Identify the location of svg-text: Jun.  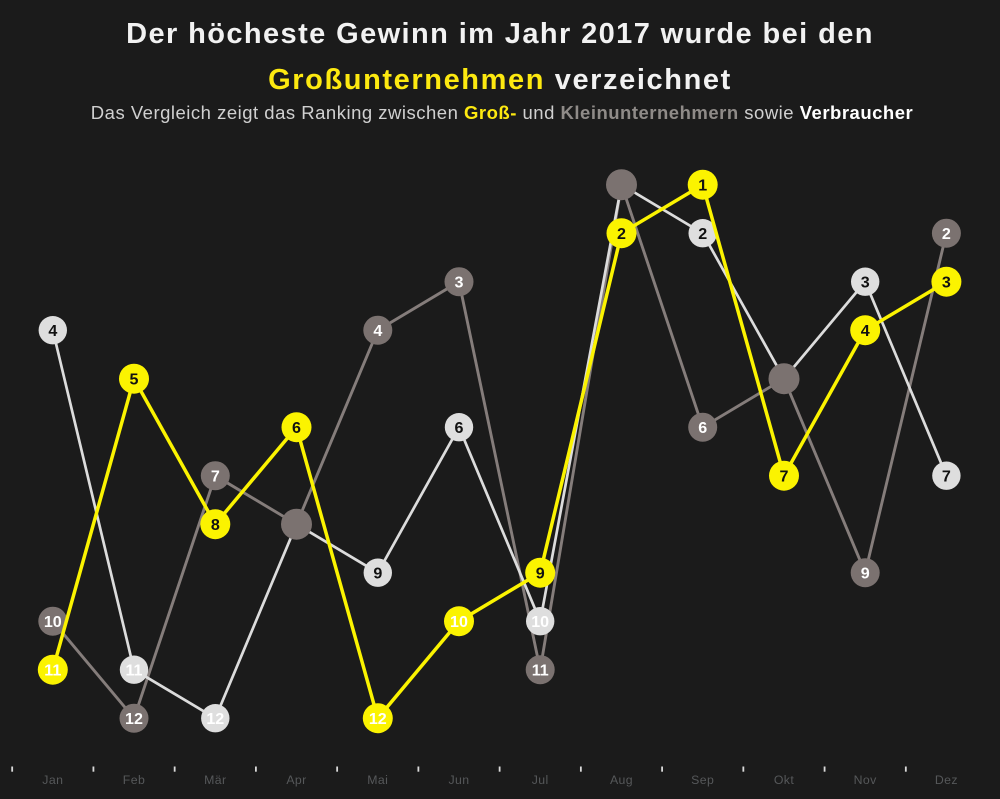
(458, 780).